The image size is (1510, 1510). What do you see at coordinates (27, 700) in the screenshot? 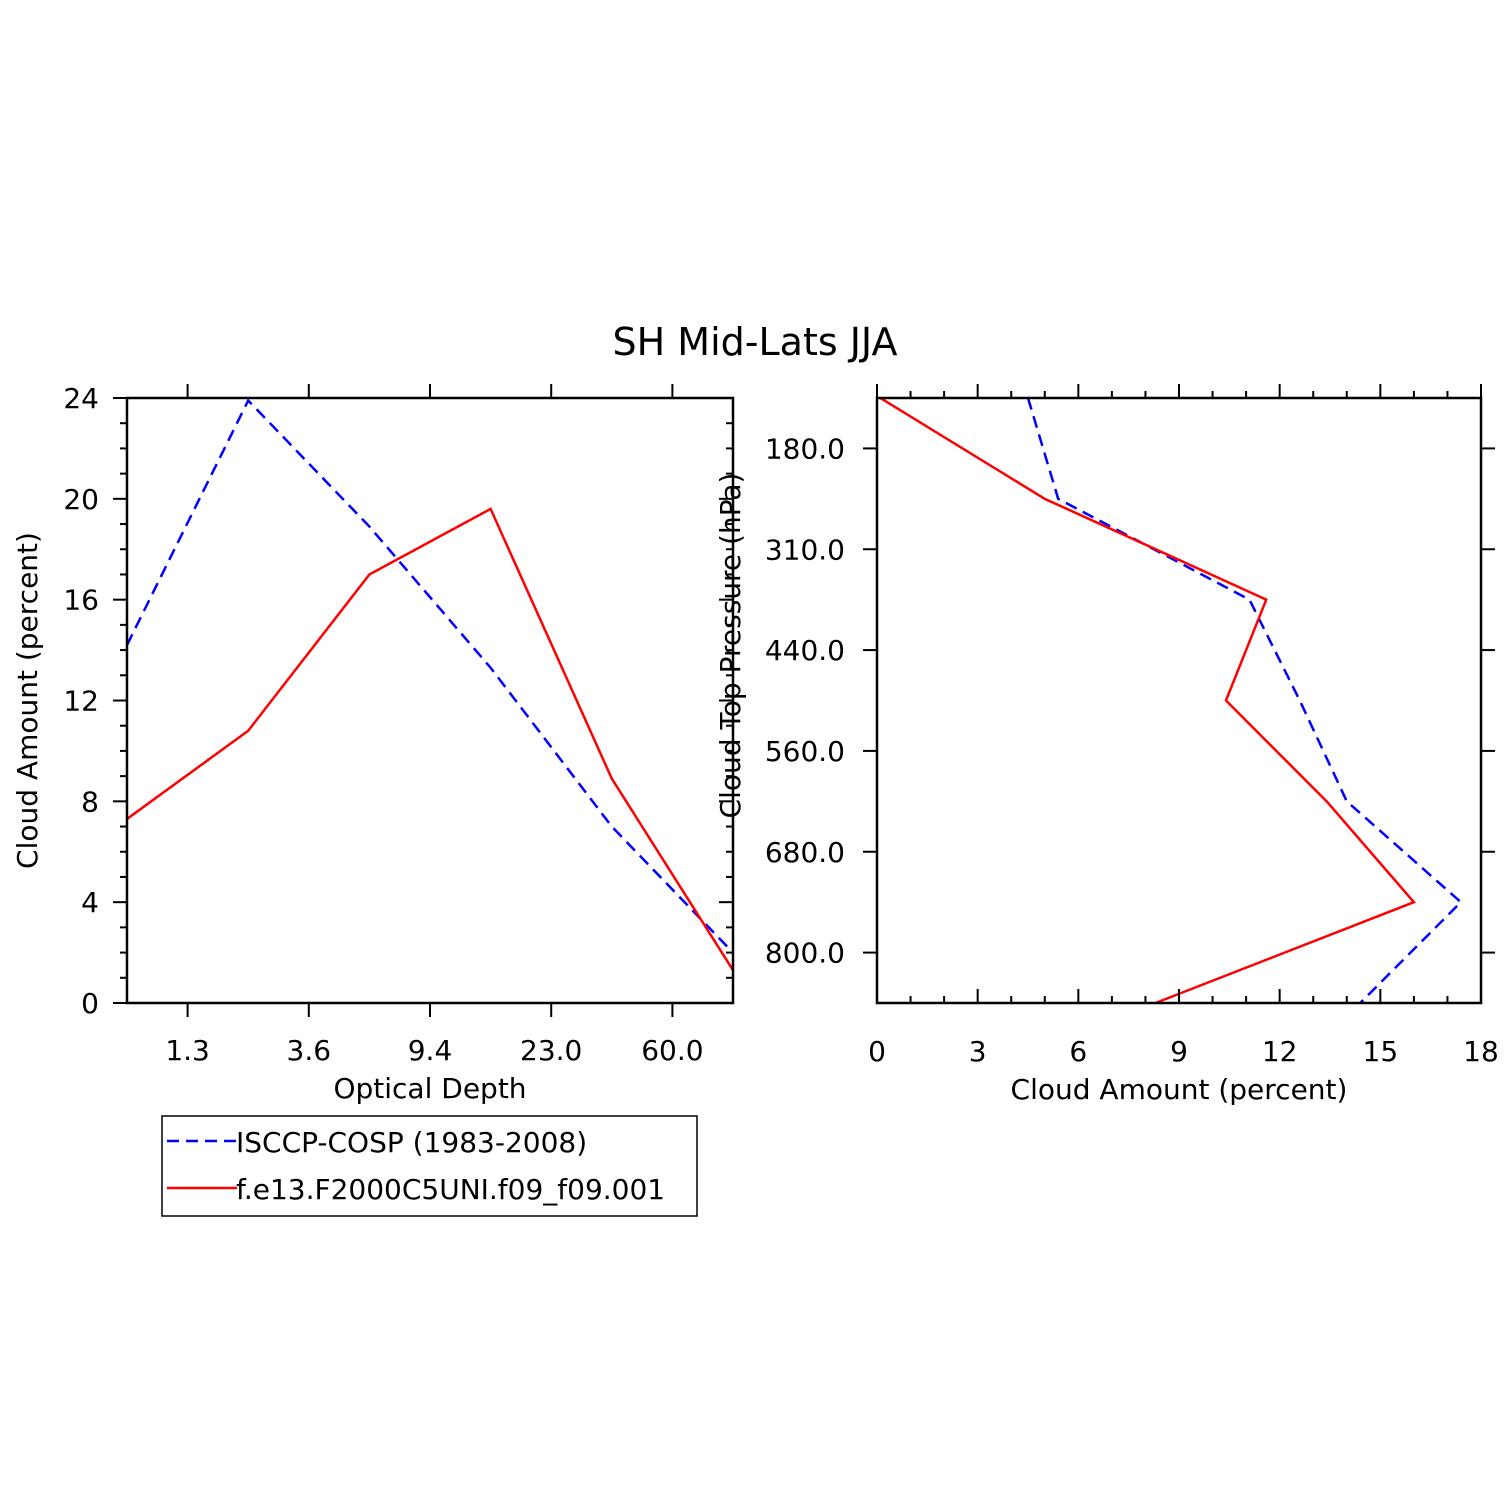
I see `y-axis-label: Cloud Amount (percent)` at bounding box center [27, 700].